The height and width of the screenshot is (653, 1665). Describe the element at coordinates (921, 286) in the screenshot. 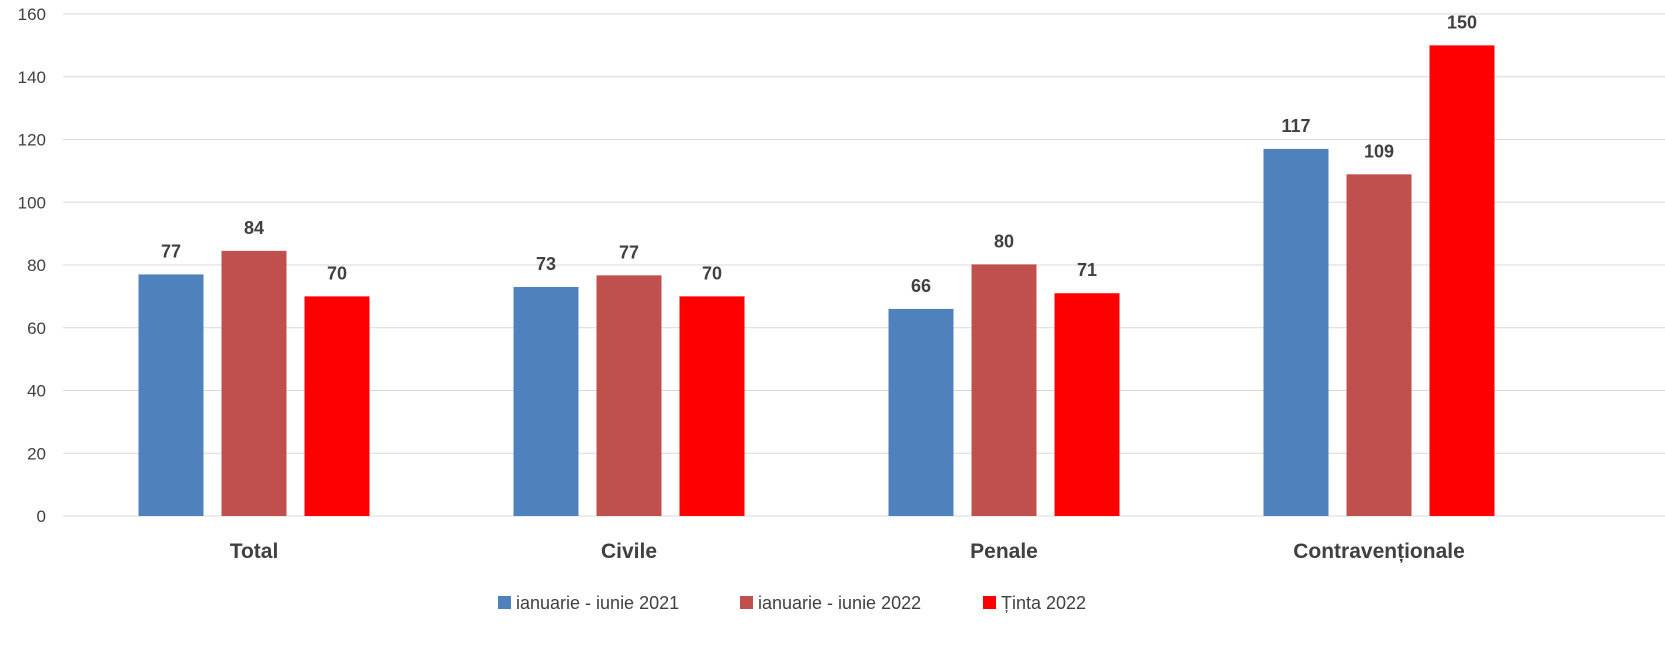

I see `data-label: 66` at that location.